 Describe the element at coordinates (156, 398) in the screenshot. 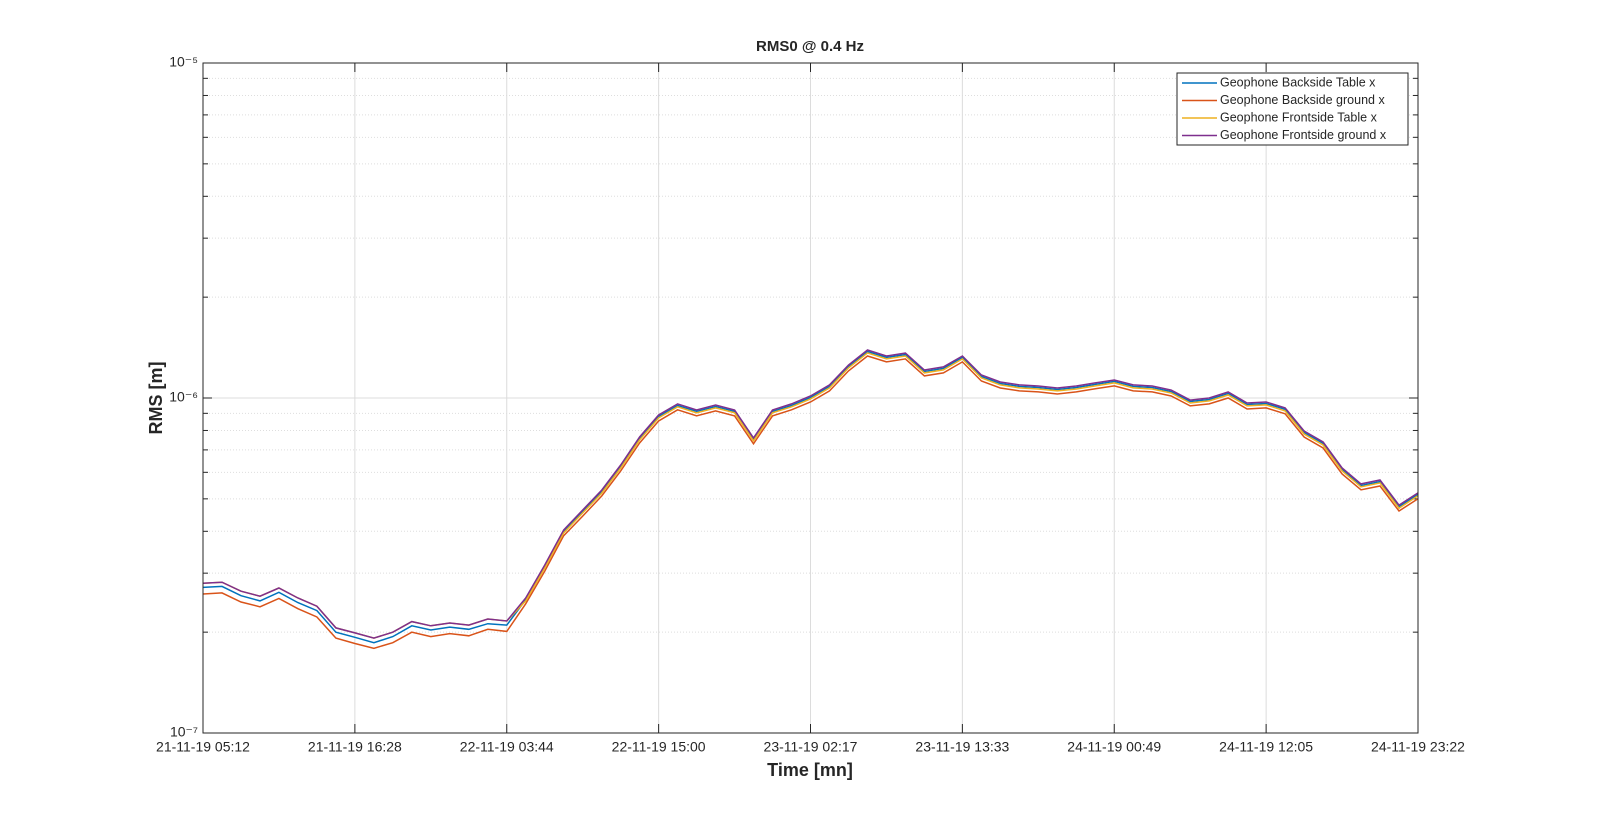

I see `y-axis-label: RMS [m]` at that location.